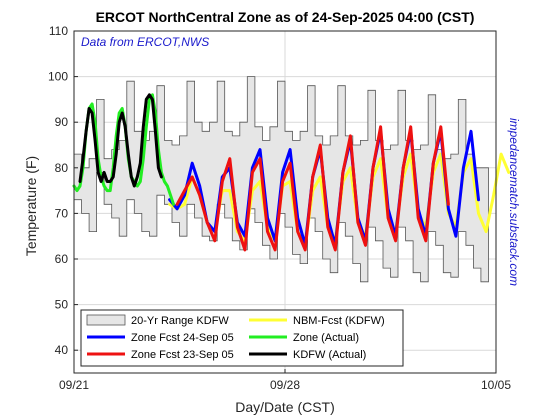 The height and width of the screenshot is (420, 560). I want to click on y-tick-label: 90, so click(62, 122).